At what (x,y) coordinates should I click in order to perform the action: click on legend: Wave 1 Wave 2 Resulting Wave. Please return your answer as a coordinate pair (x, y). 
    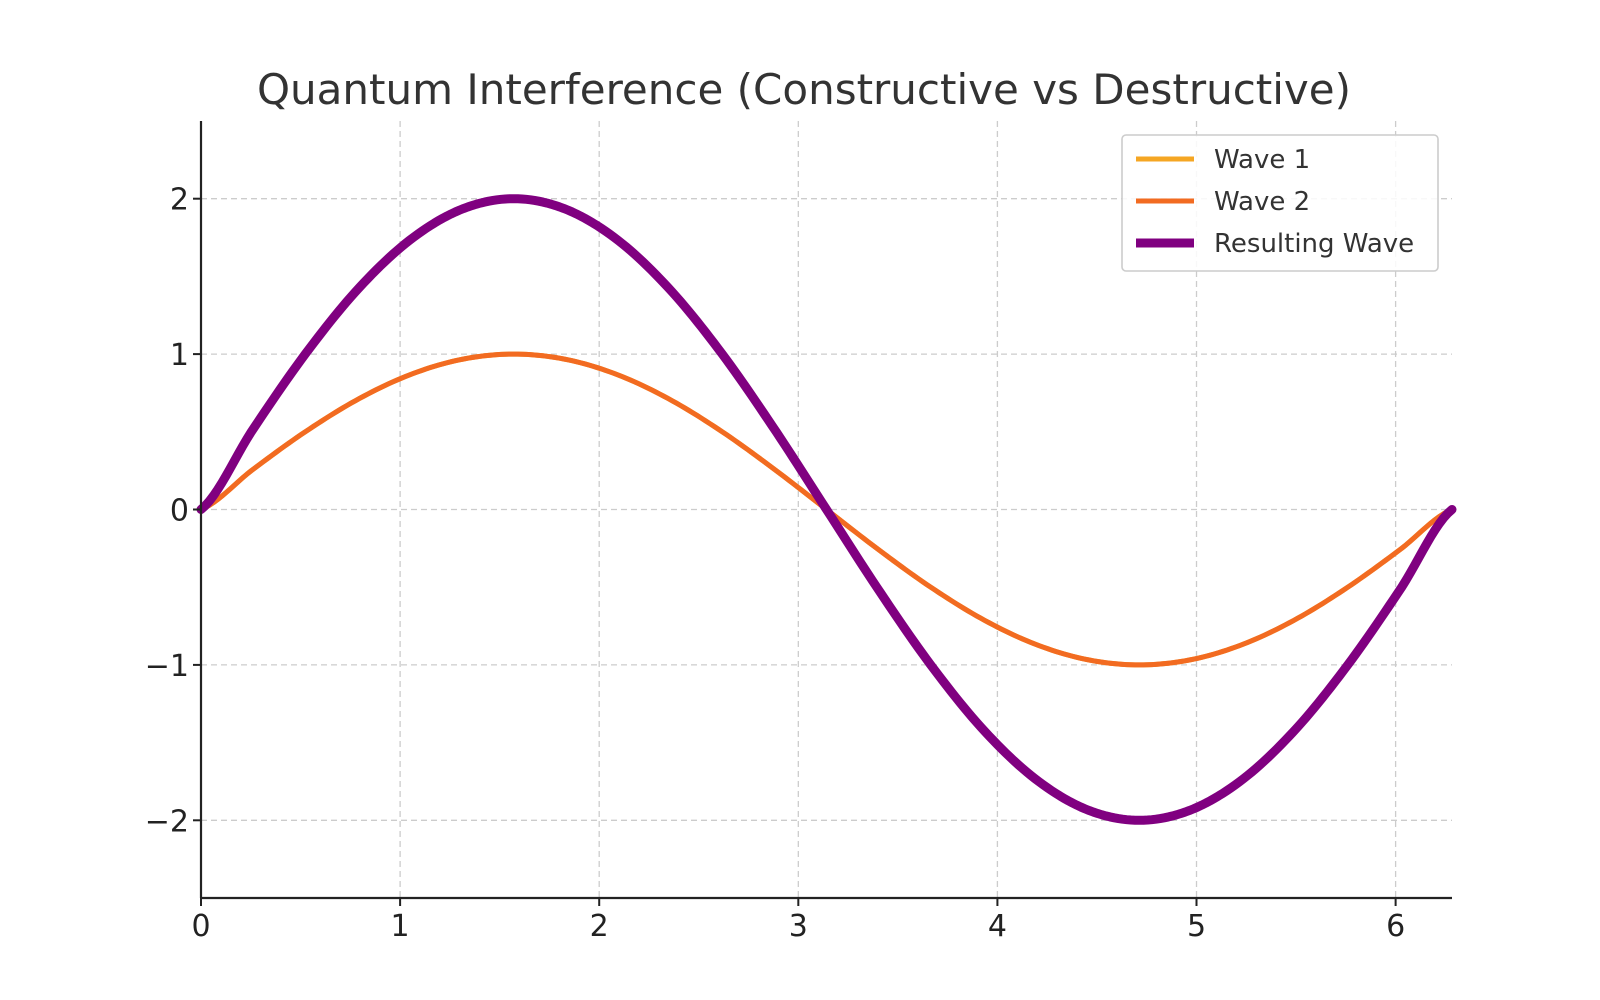
    Looking at the image, I should click on (1280, 203).